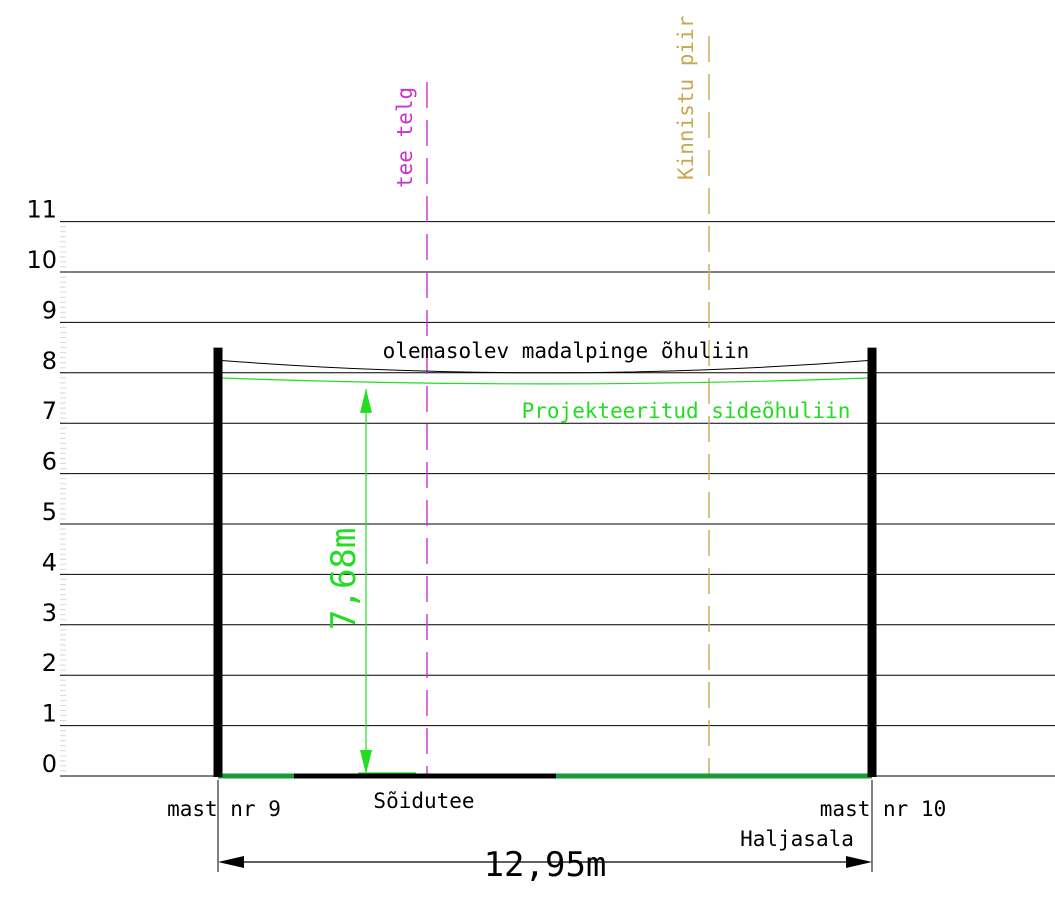  Describe the element at coordinates (224, 809) in the screenshot. I see `mast-left-label: mast nr 9` at that location.